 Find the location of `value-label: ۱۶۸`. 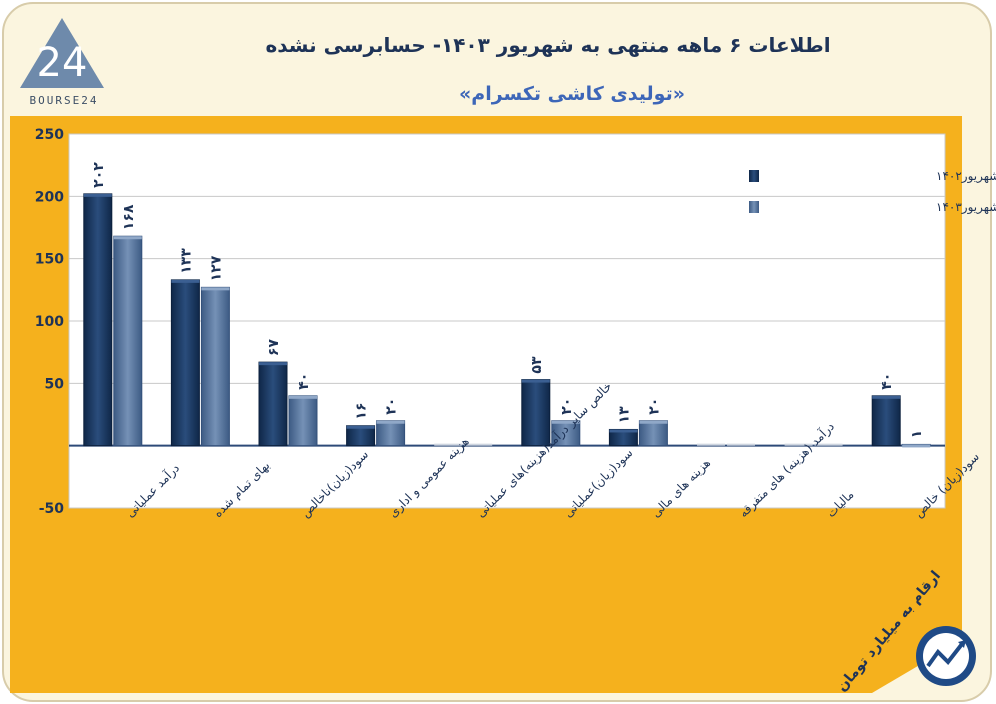

value-label: ۱۶۸ is located at coordinates (129, 217).